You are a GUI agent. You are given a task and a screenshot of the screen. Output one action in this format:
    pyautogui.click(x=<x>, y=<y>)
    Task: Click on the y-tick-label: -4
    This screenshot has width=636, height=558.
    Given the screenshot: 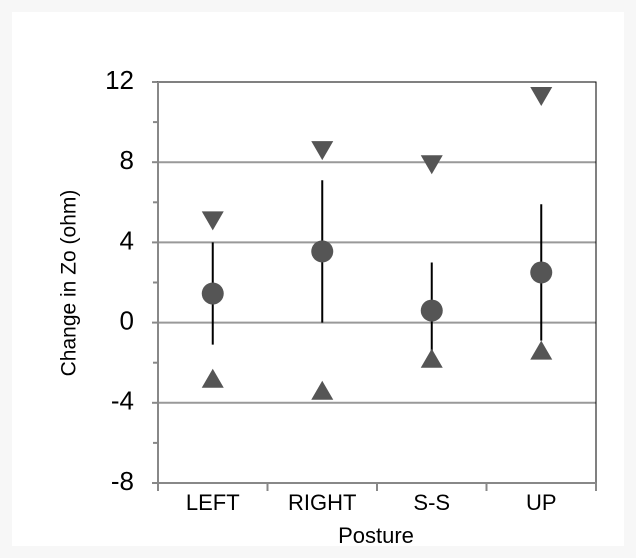 What is the action you would take?
    pyautogui.click(x=122, y=401)
    